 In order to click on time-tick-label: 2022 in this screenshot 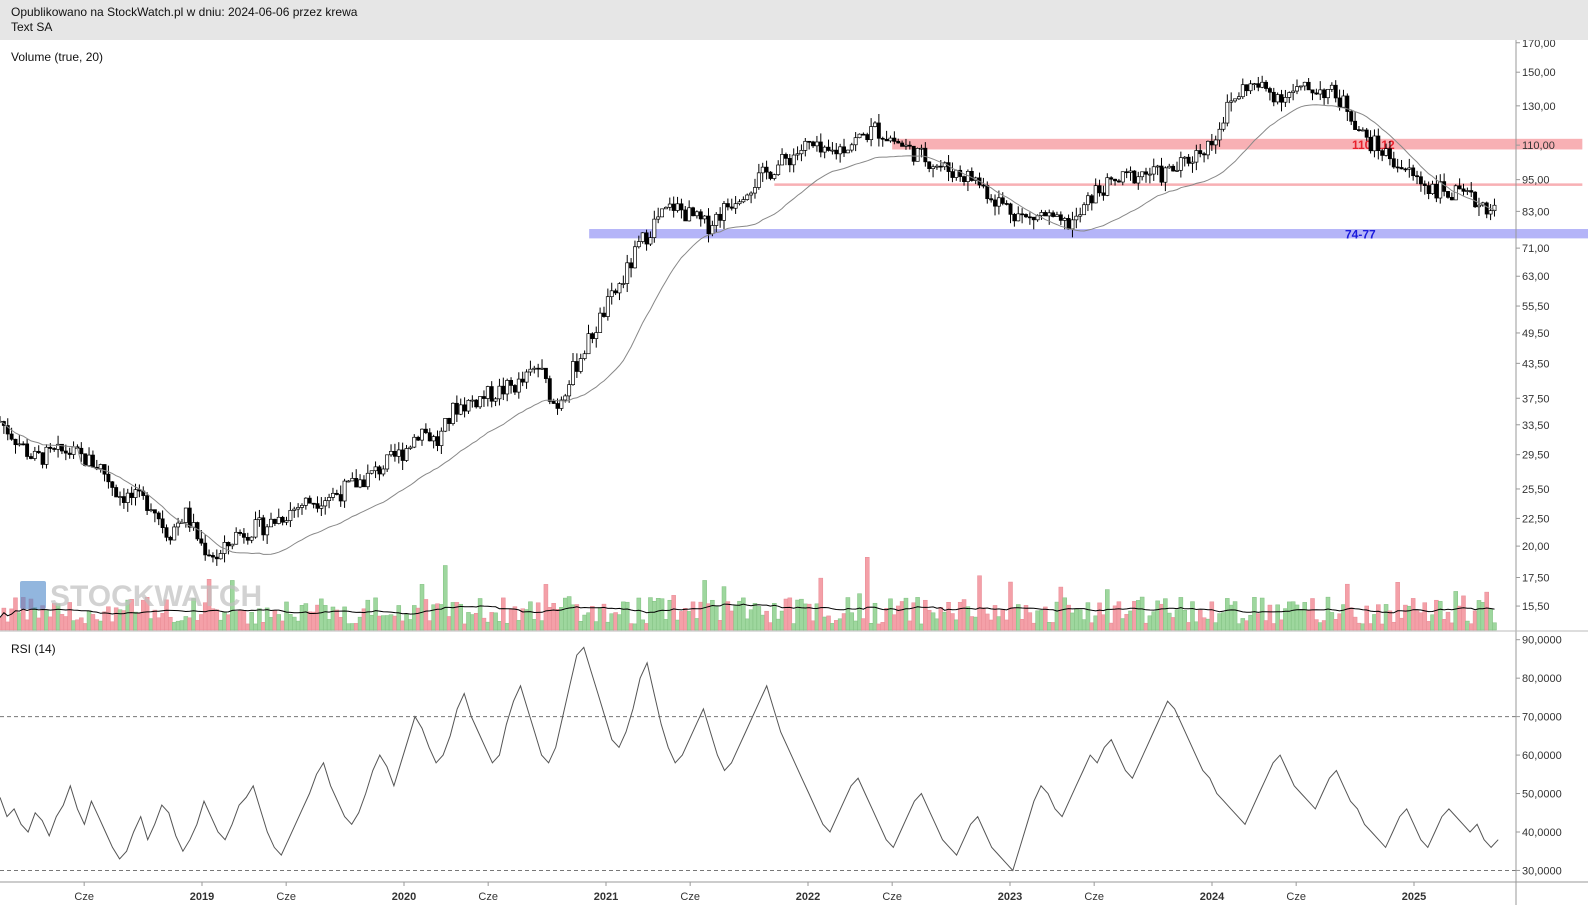, I will do `click(808, 897)`.